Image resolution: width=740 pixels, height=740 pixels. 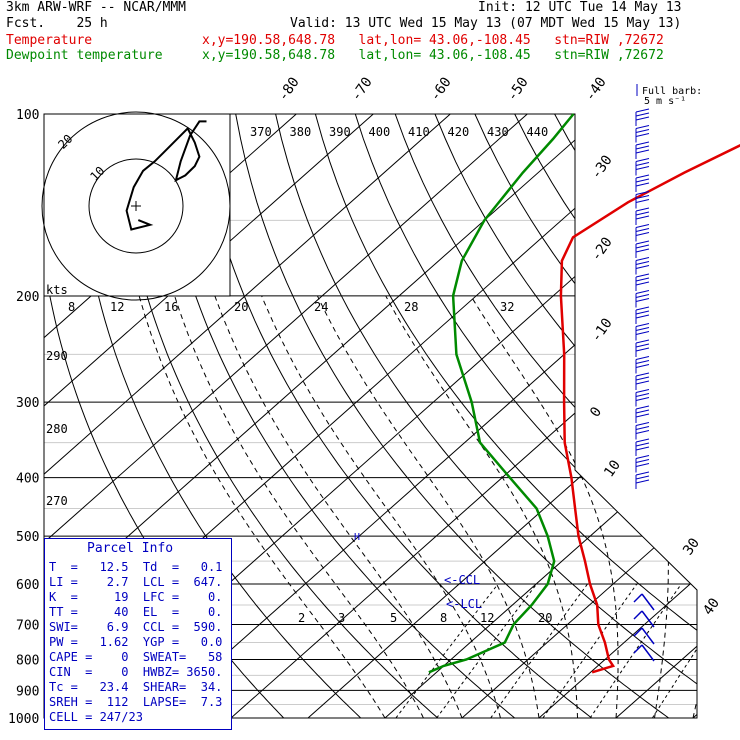 What do you see at coordinates (84, 55) in the screenshot?
I see `dewpoint-legend: Dewpoint temperature` at bounding box center [84, 55].